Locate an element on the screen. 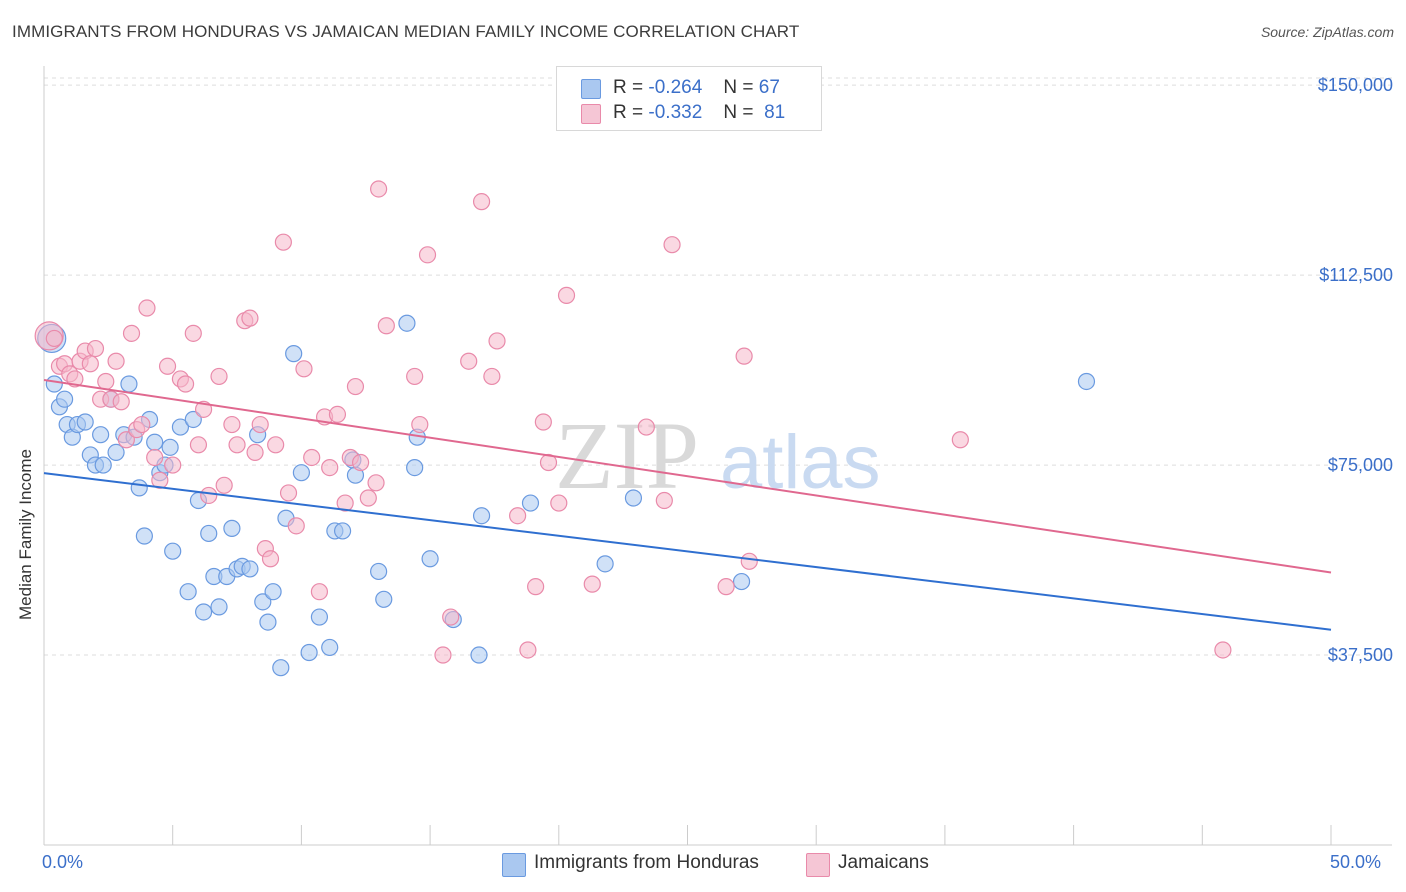  legend-n-value: 67 is located at coordinates (769, 87).